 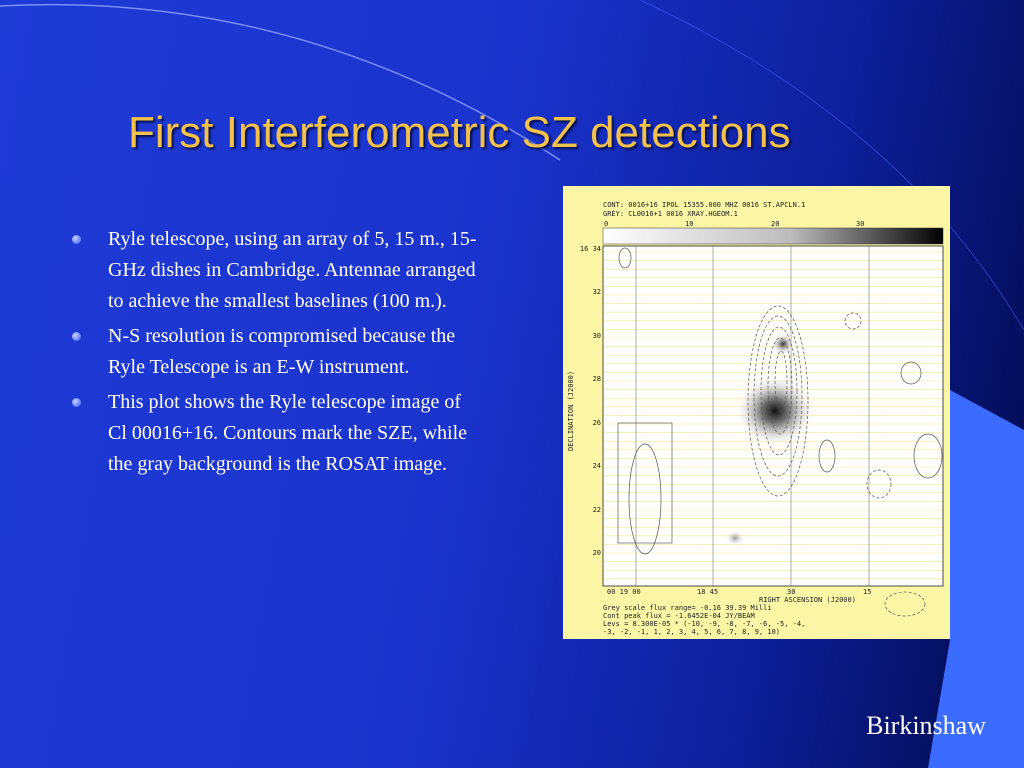 I want to click on figure-footer-line: Grey scale flux range= -0.16 39.39 Milli, so click(x=687, y=608).